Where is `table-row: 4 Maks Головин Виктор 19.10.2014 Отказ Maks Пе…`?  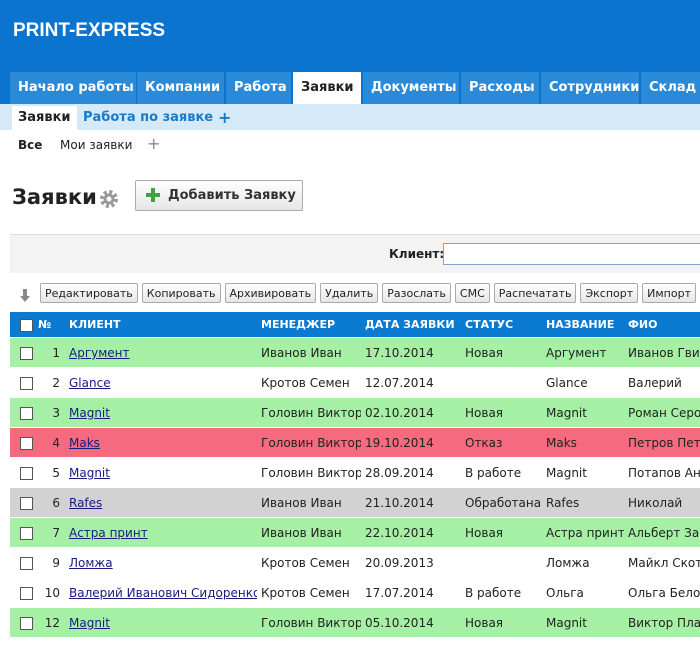
table-row: 4 Maks Головин Виктор 19.10.2014 Отказ Maks Пе… is located at coordinates (355, 443).